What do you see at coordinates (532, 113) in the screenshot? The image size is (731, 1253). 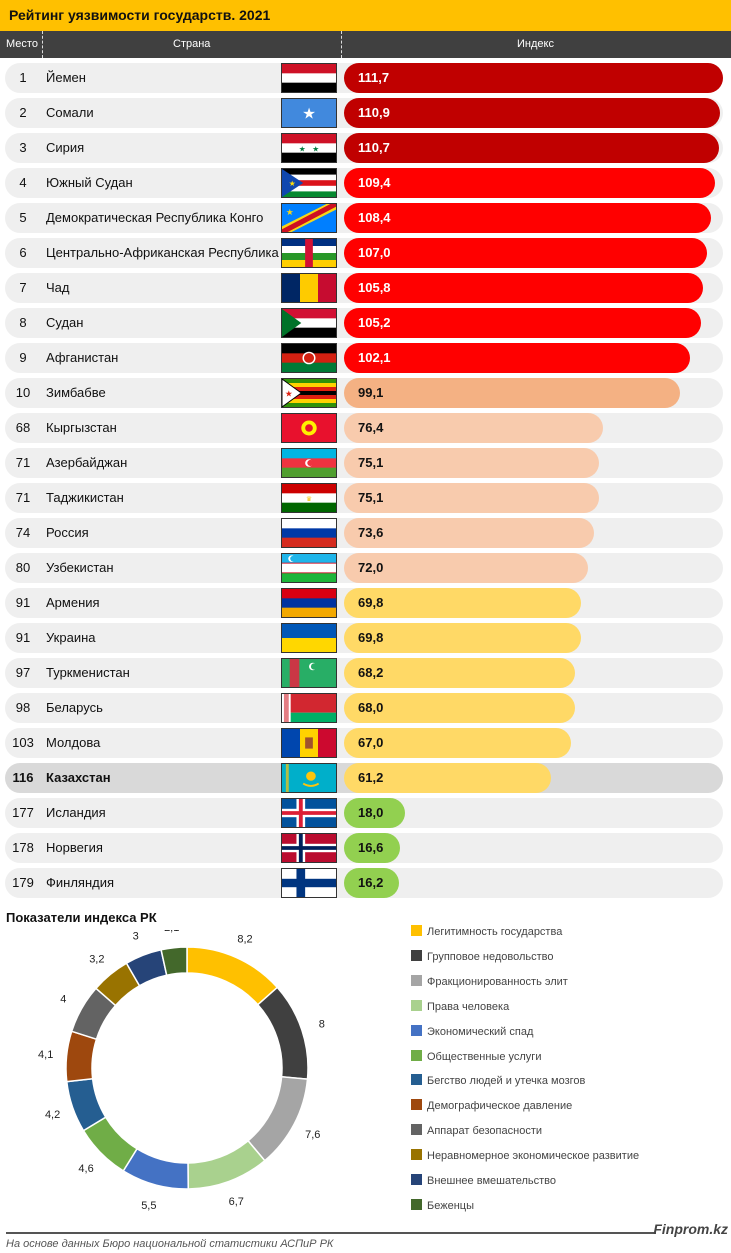 I see `index-bar: 110,9` at bounding box center [532, 113].